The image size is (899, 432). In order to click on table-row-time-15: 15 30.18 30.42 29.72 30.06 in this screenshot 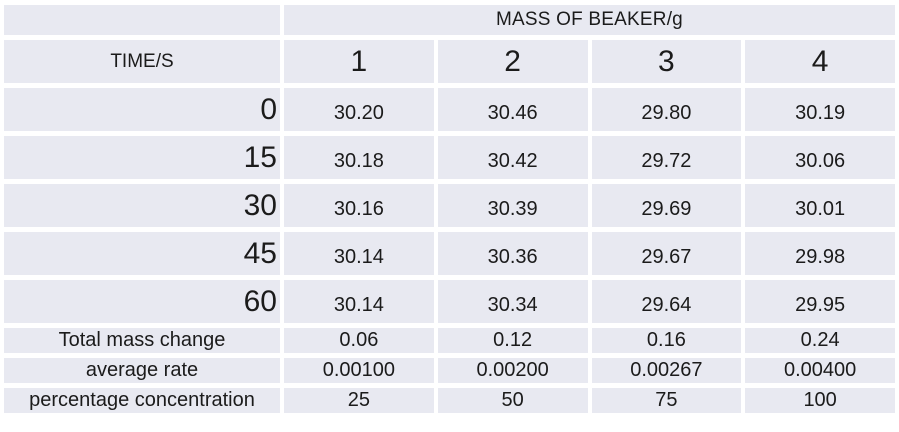, I will do `click(449, 157)`.